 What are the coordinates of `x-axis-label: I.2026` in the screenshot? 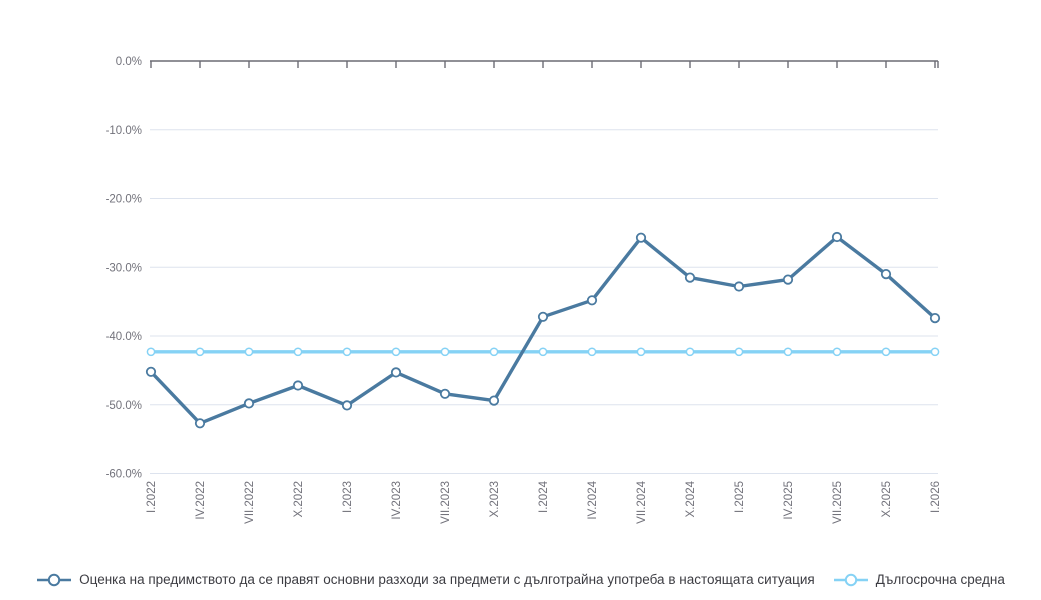 It's located at (936, 497).